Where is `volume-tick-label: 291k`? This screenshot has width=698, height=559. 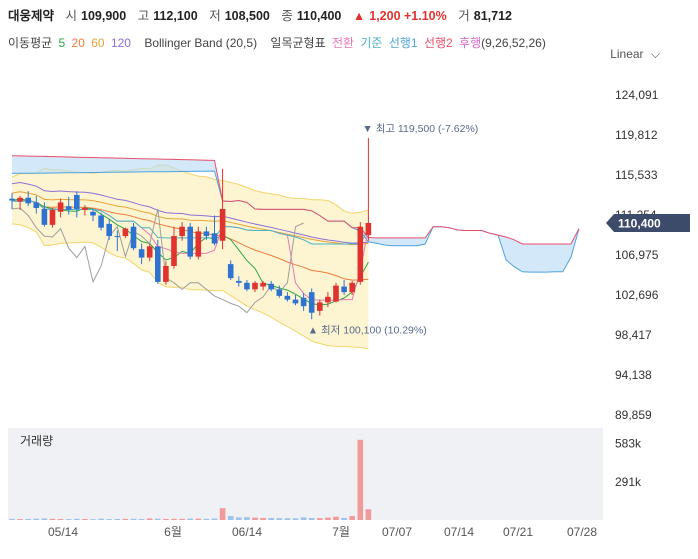
volume-tick-label: 291k is located at coordinates (628, 482).